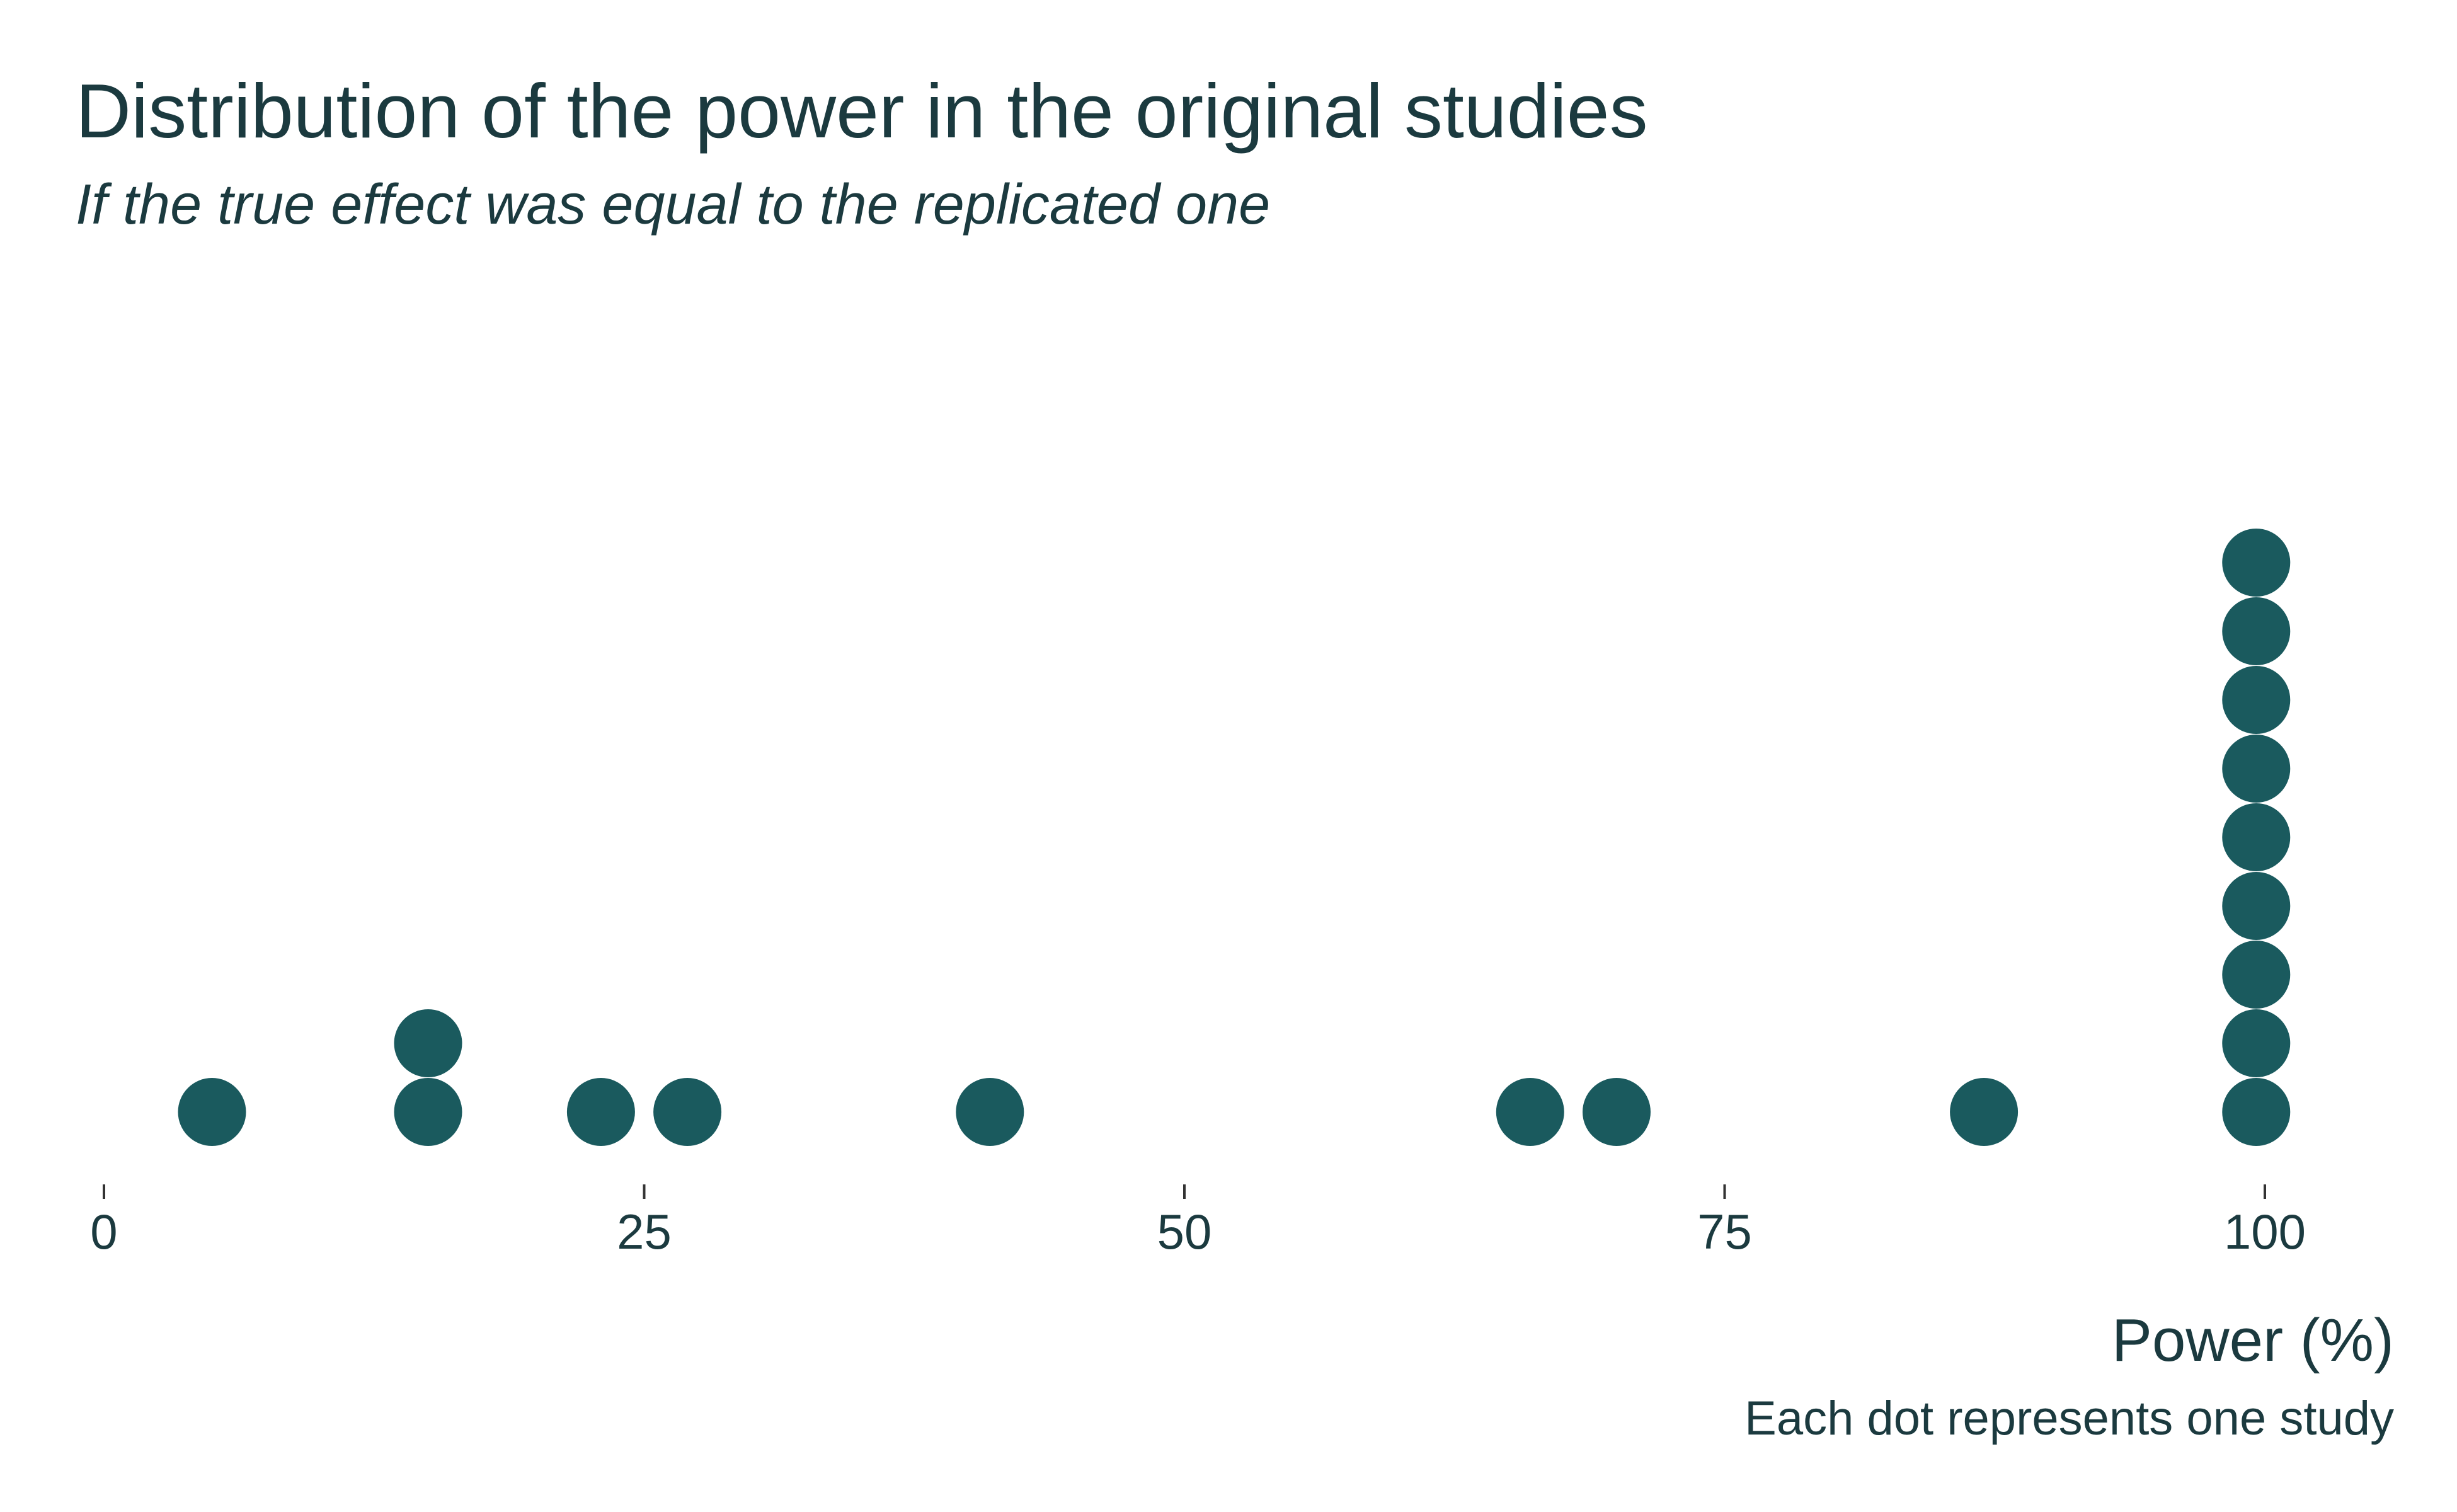 This screenshot has height=1512, width=2457. Describe the element at coordinates (644, 1231) in the screenshot. I see `x-tick-label-25: 25` at that location.